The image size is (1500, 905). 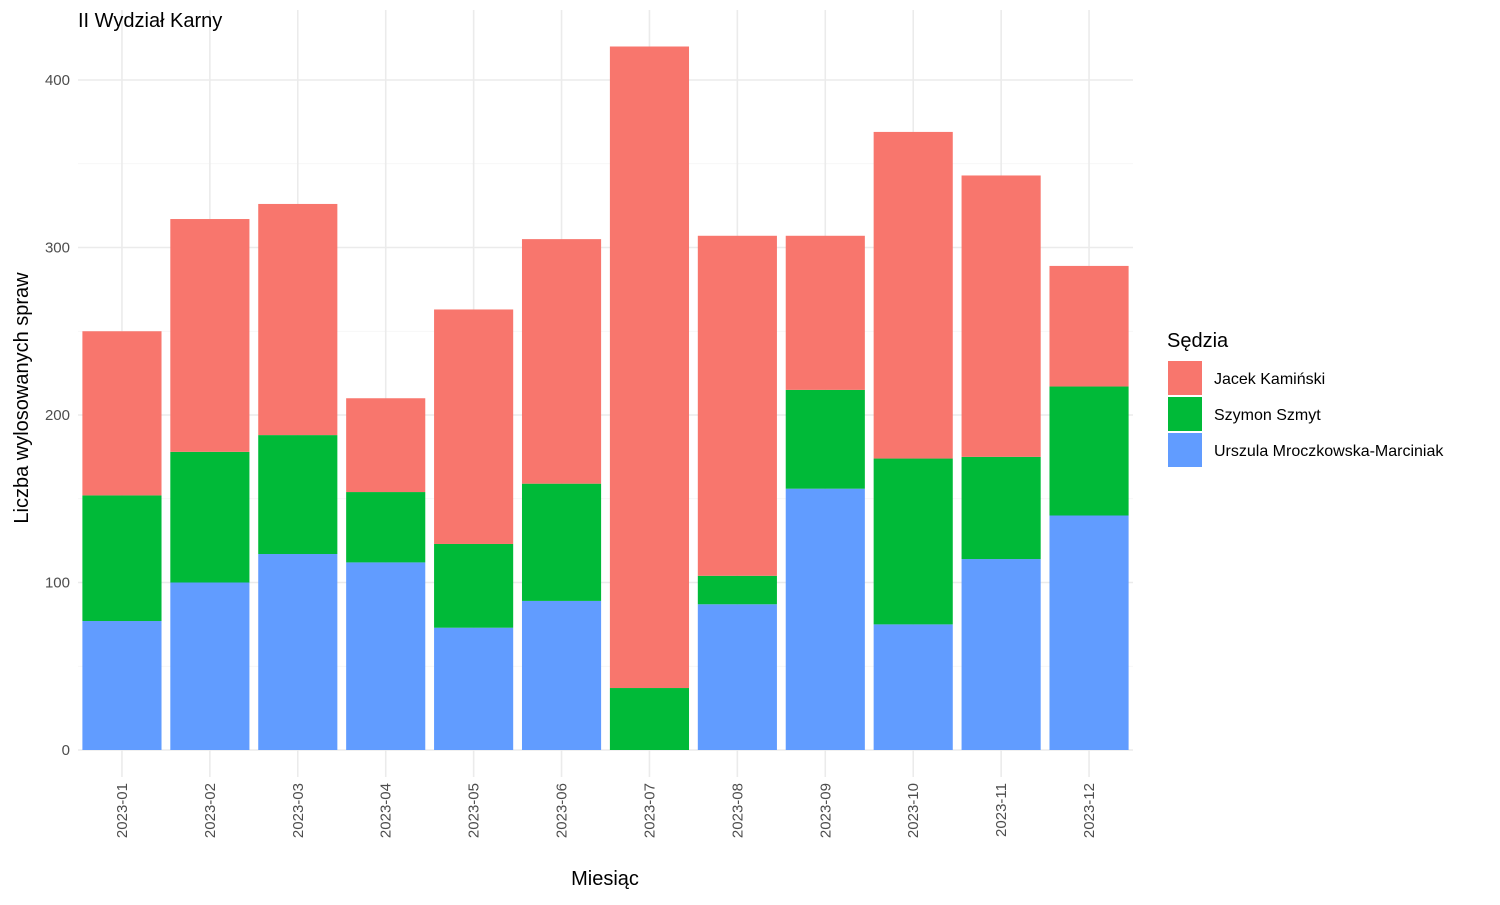 I want to click on y-tick-label: 300, so click(x=57, y=248).